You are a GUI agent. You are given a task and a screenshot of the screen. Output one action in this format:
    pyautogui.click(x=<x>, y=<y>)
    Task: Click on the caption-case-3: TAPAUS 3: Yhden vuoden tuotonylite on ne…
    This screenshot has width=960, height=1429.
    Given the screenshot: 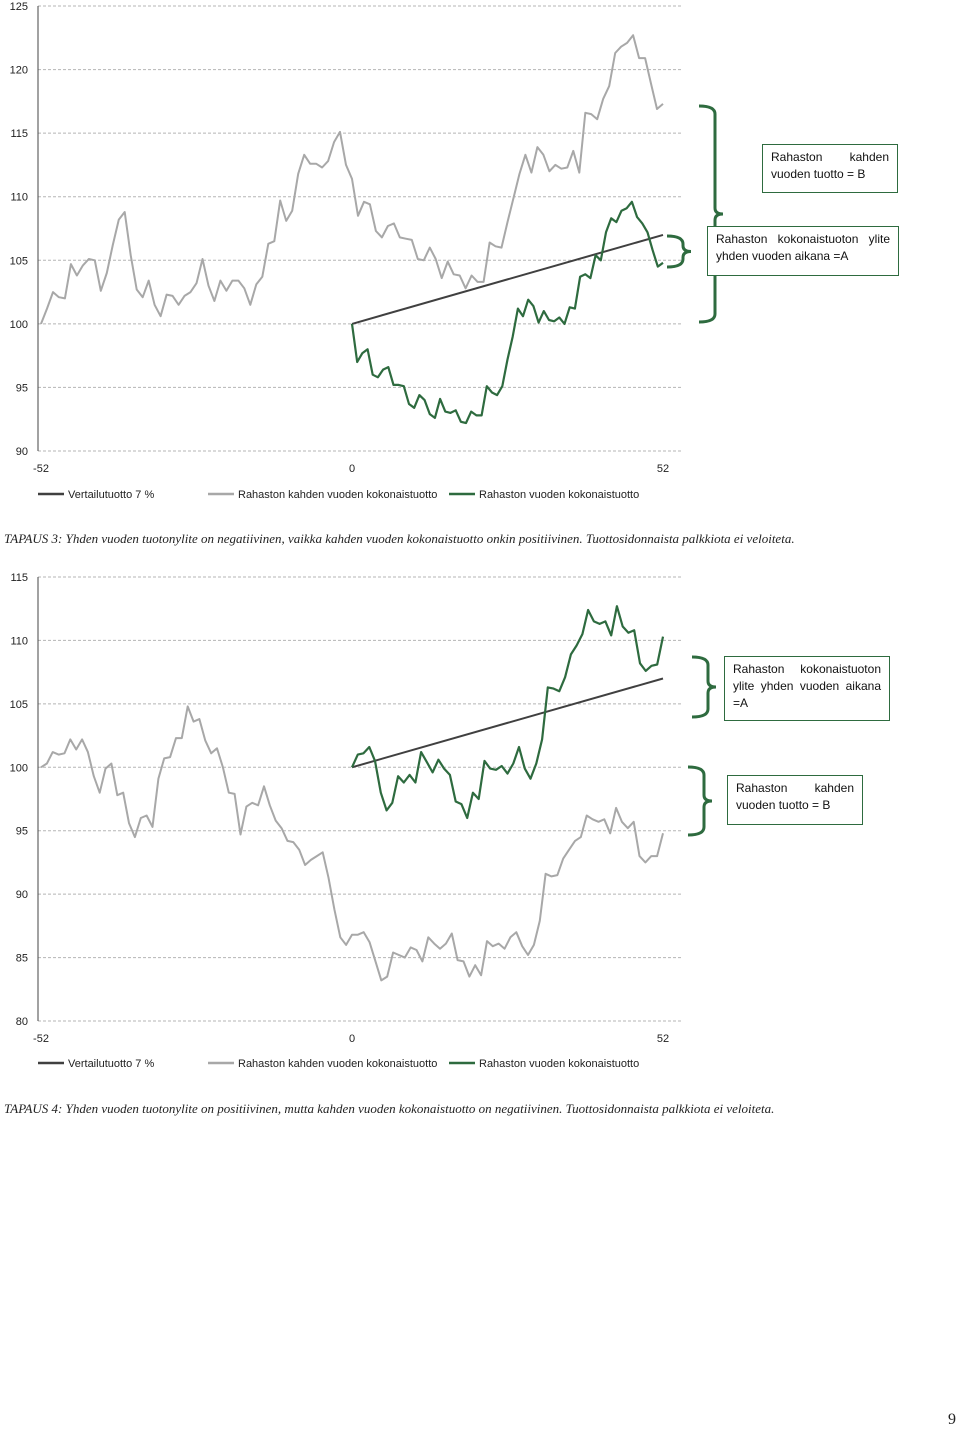 What is the action you would take?
    pyautogui.click(x=399, y=538)
    